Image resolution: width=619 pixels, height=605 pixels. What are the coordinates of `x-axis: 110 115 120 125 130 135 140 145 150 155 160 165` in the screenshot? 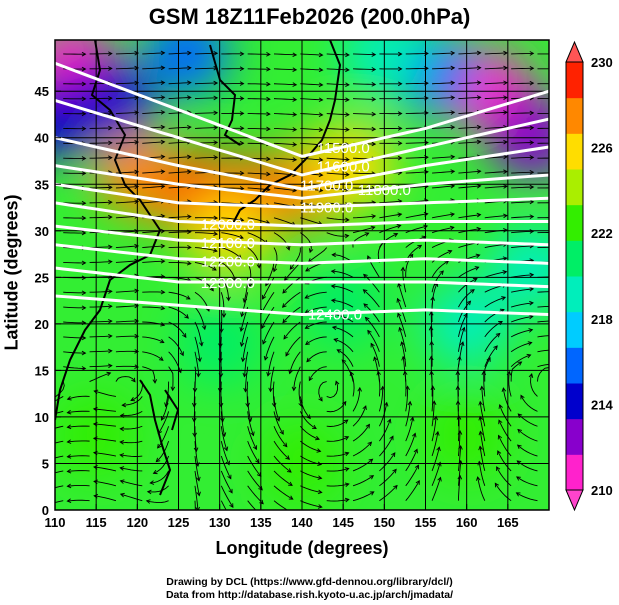 It's located at (282, 517).